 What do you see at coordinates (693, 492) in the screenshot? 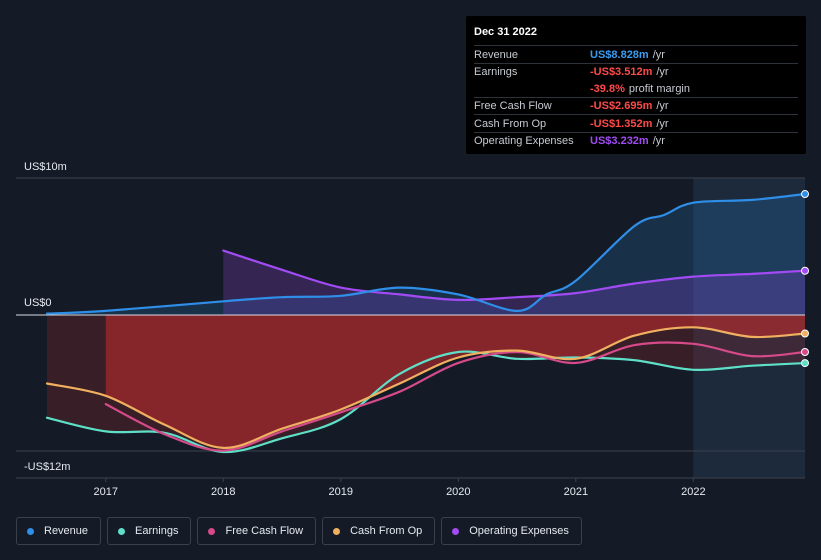
I see `x-tick-label: 2022` at bounding box center [693, 492].